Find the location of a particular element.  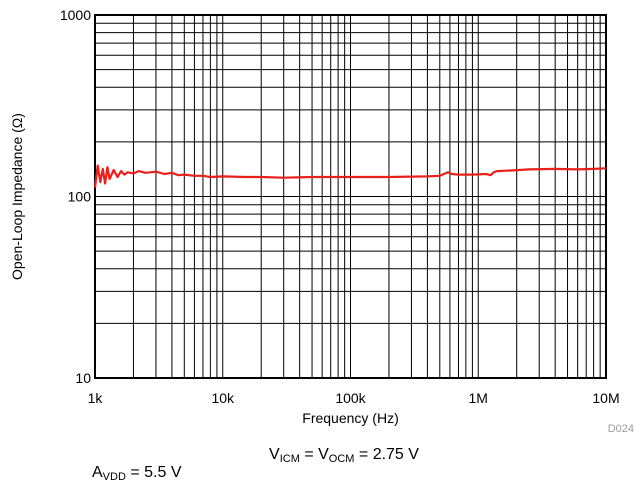

series-line-impedance is located at coordinates (350, 176).